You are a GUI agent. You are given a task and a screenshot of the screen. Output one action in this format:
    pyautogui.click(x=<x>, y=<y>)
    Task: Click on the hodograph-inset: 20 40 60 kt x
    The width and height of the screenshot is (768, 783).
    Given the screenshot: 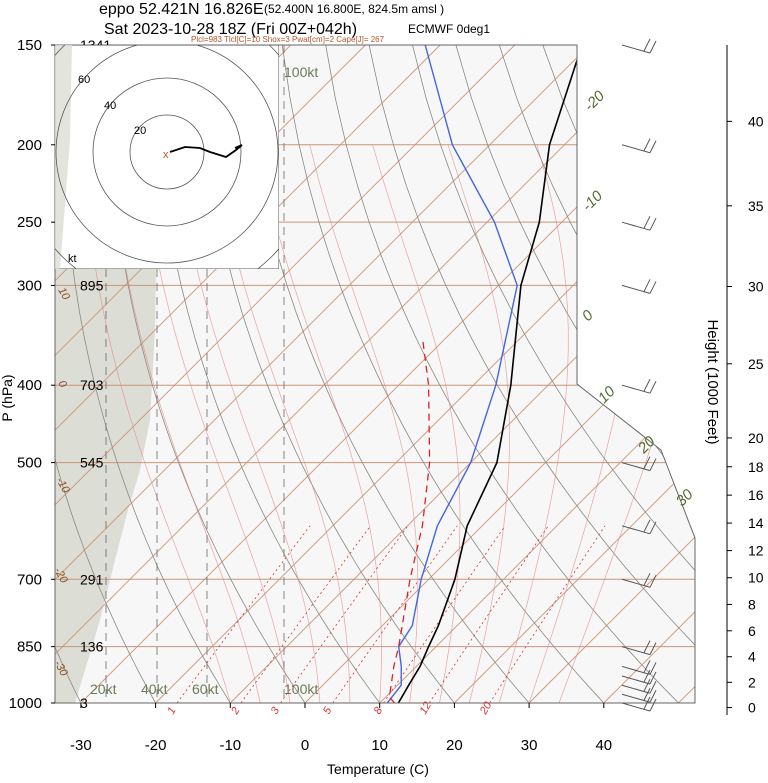 What is the action you would take?
    pyautogui.click(x=167, y=152)
    